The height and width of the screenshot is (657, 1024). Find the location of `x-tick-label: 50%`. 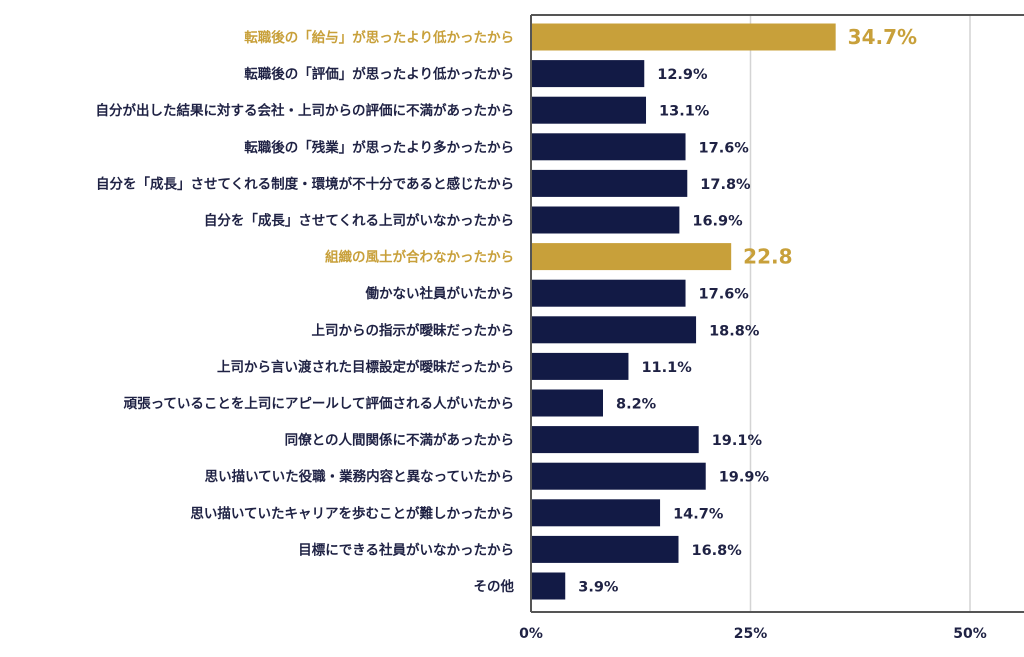

x-tick-label: 50% is located at coordinates (970, 634).